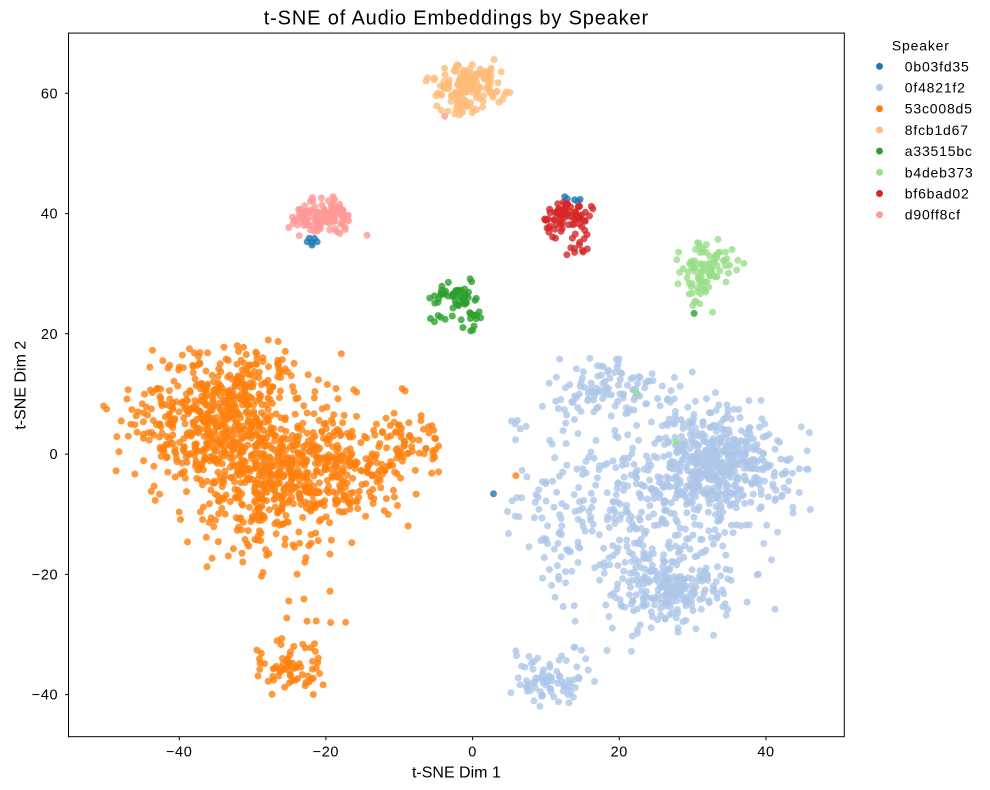 Image resolution: width=990 pixels, height=790 pixels. I want to click on svg-text: b4deb373, so click(939, 172).